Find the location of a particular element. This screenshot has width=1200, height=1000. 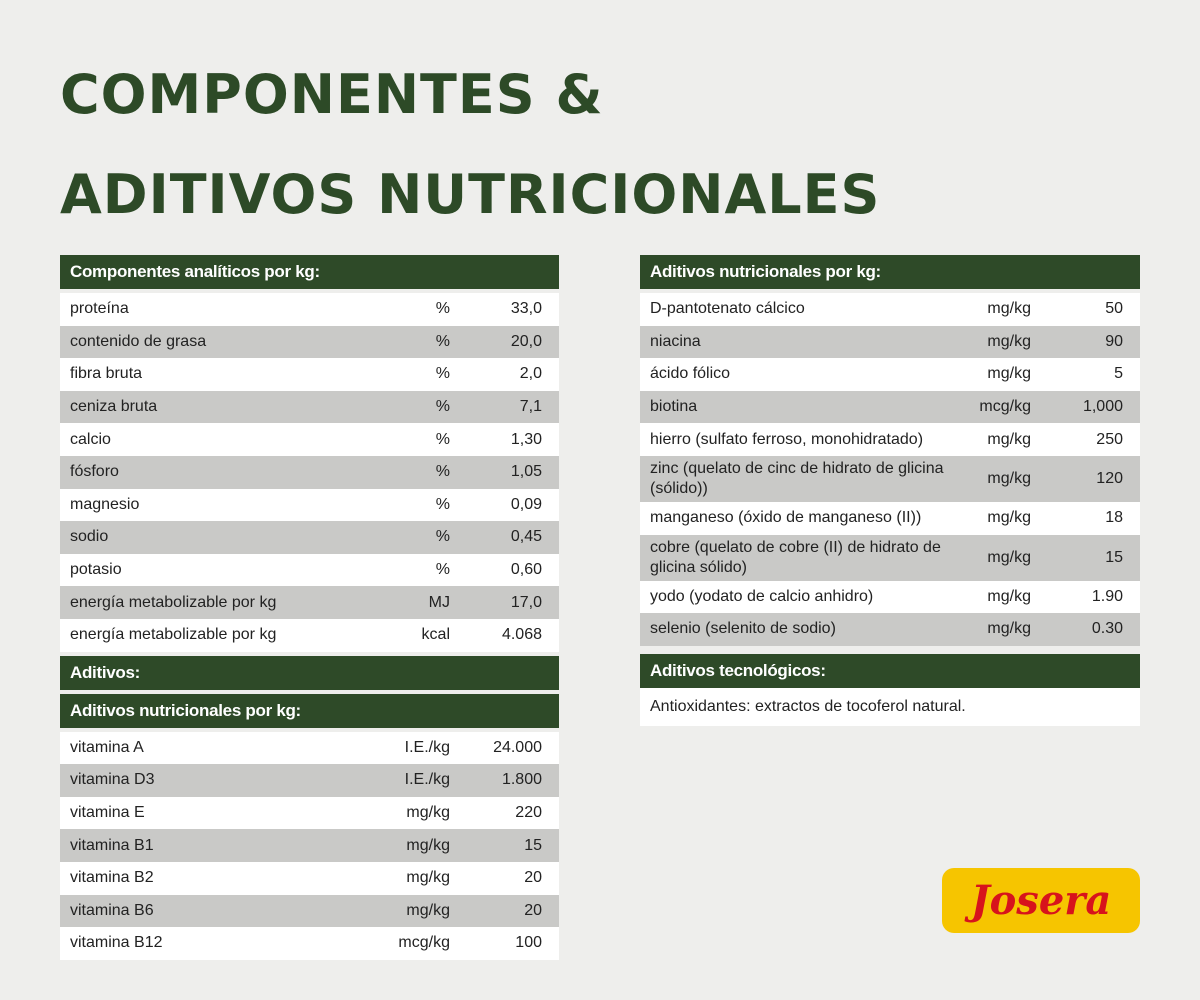

name: fibra bruta is located at coordinates (106, 374).